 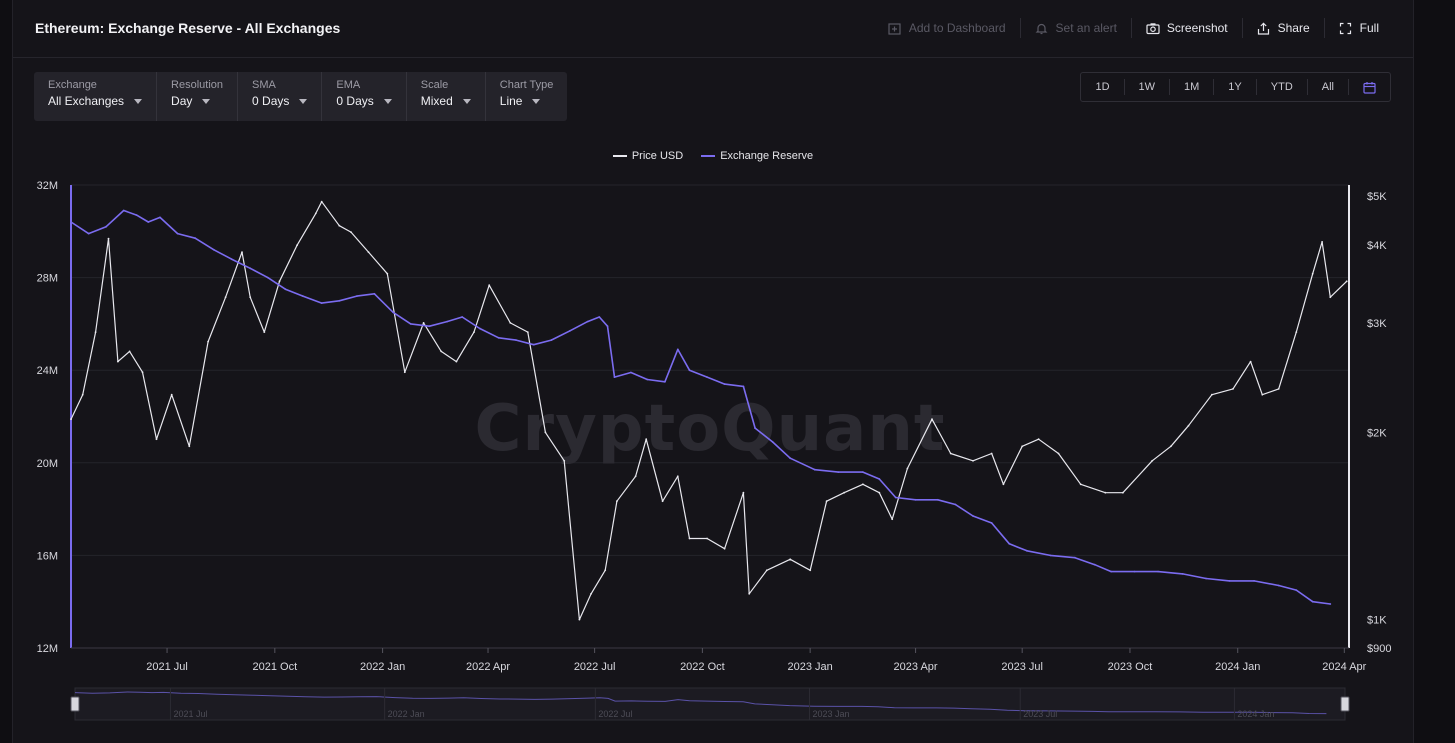 What do you see at coordinates (708, 156) in the screenshot?
I see `legend-swatch-reserve` at bounding box center [708, 156].